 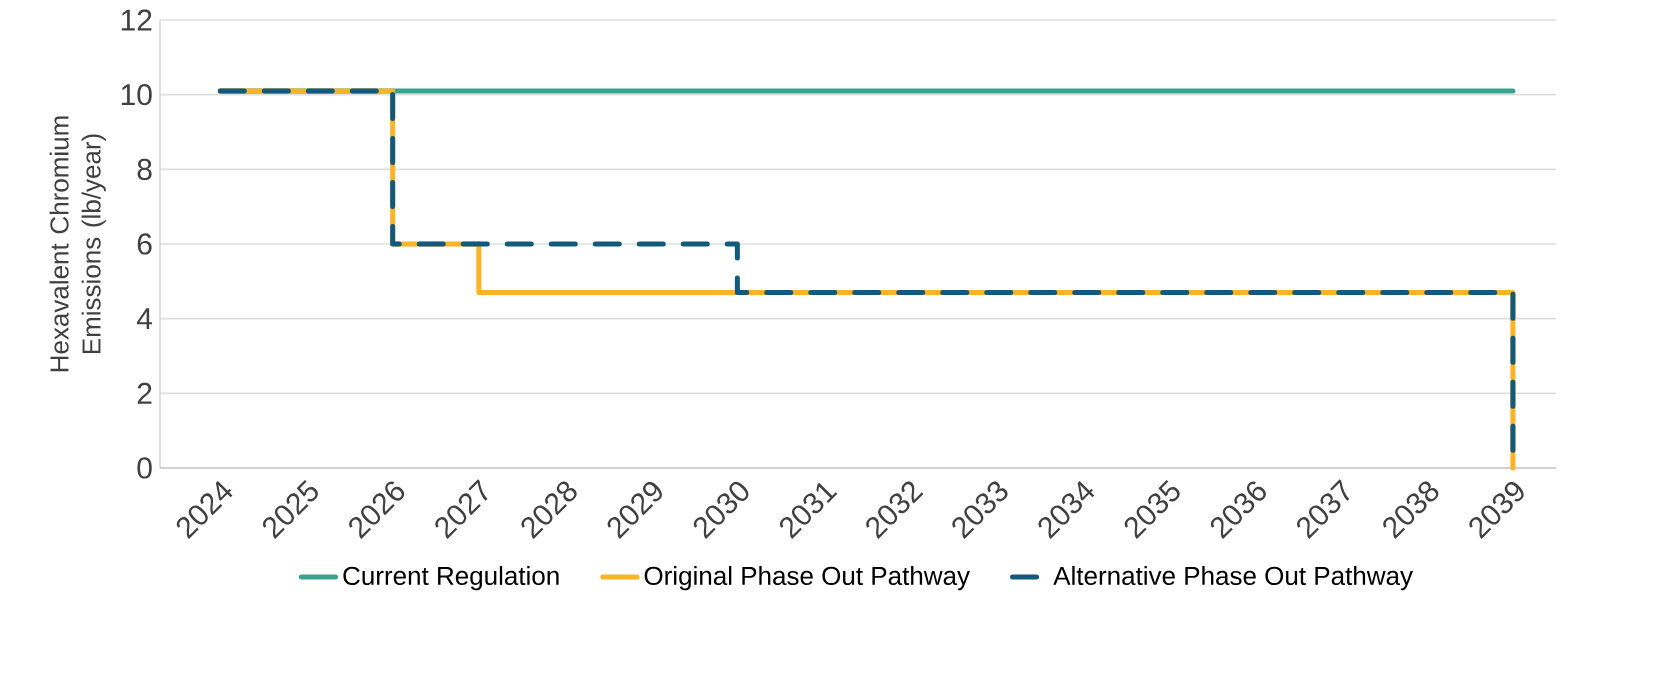 What do you see at coordinates (77, 244) in the screenshot?
I see `y-axis-title: Hexavalent Chromium Emissions (lb/year)` at bounding box center [77, 244].